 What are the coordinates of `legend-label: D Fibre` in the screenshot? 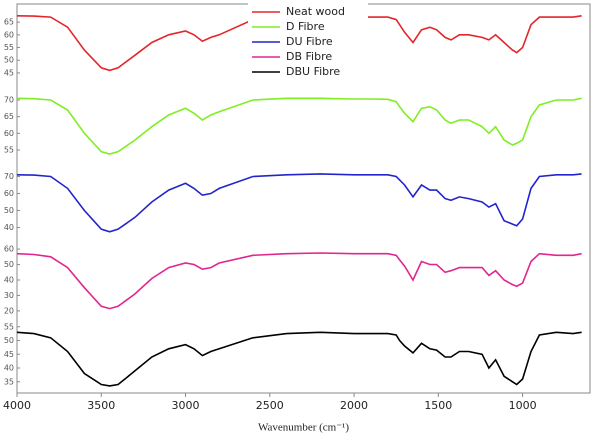 It's located at (305, 26).